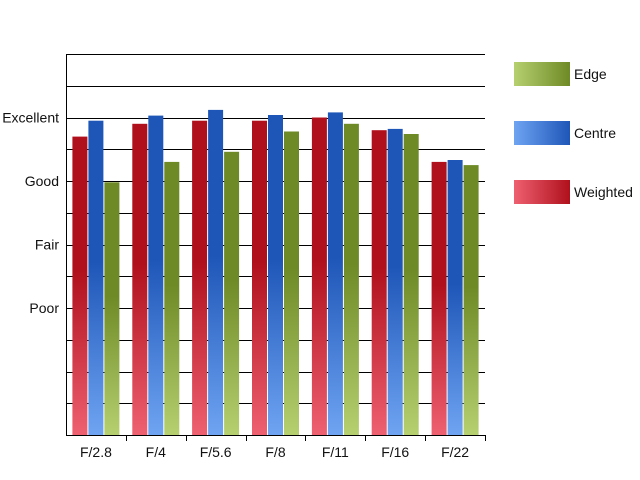 The height and width of the screenshot is (480, 640). I want to click on legend-label-weighted: Weighted, so click(603, 192).